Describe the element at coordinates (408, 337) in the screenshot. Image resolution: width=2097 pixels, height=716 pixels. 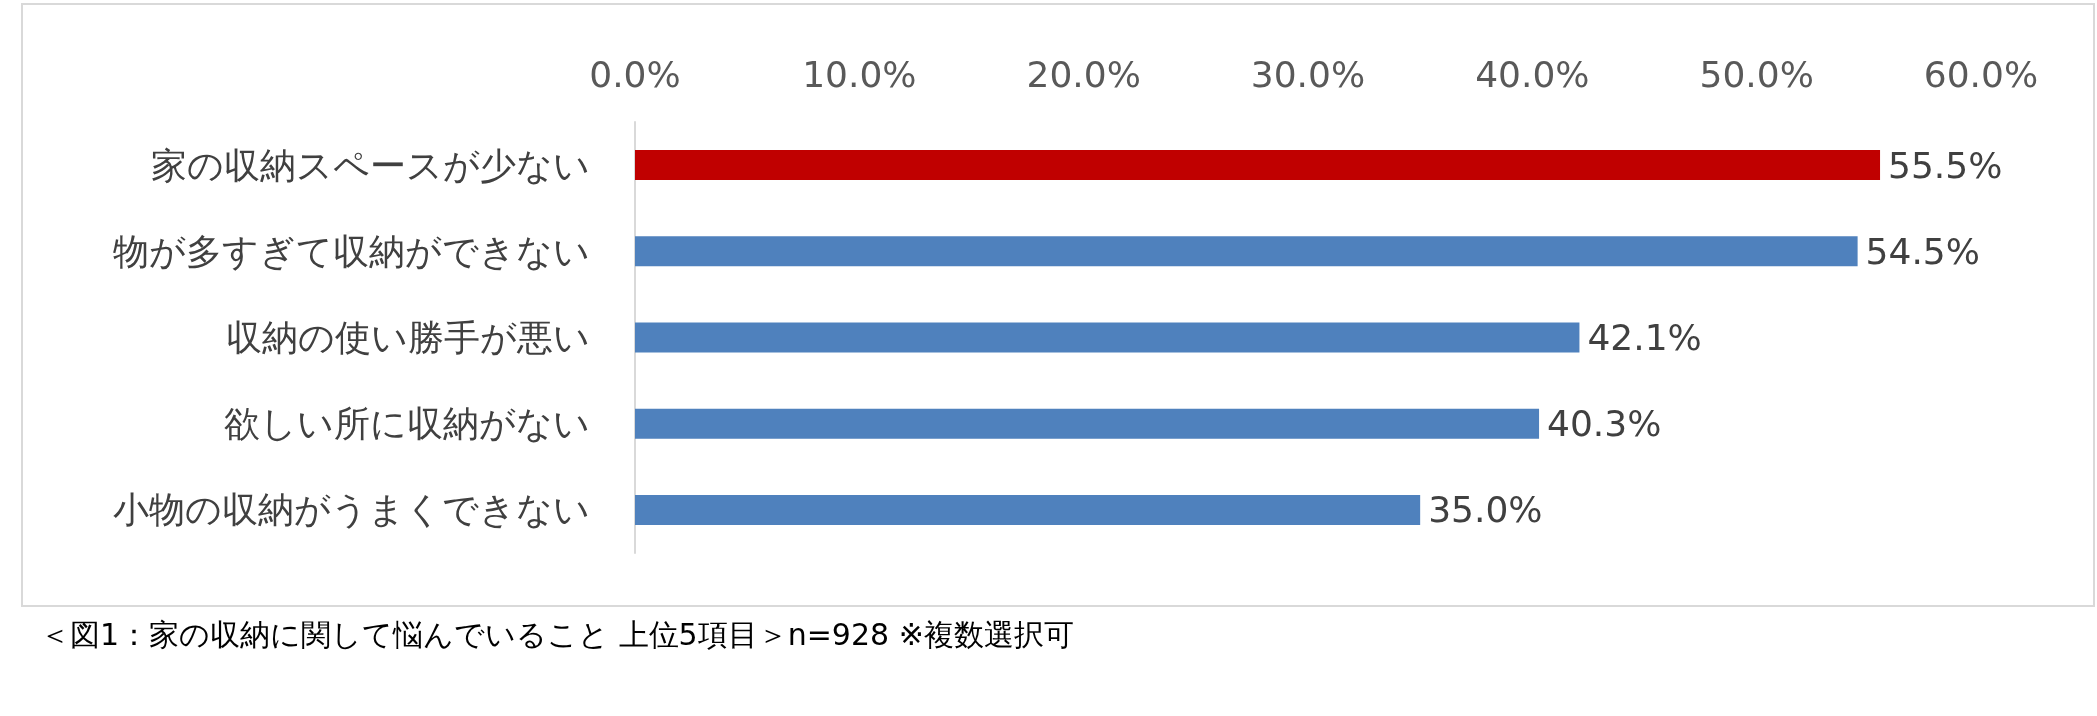
I see `y-tick-label: 収納の使い勝手が悪い` at that location.